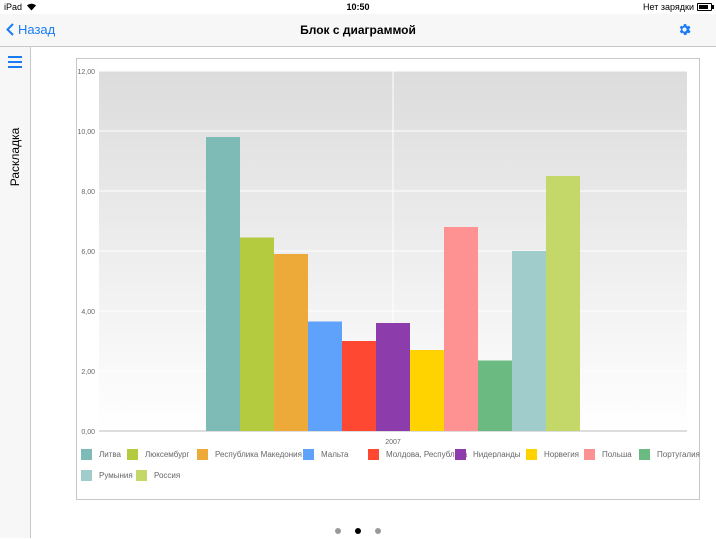 The width and height of the screenshot is (716, 539). I want to click on legend-item: Румыния, so click(107, 475).